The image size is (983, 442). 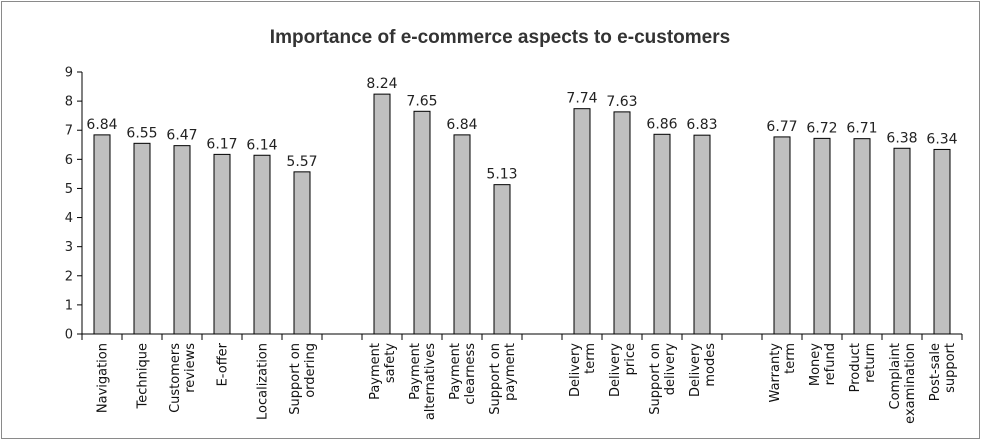 What do you see at coordinates (861, 129) in the screenshot?
I see `data-label: 6.71` at bounding box center [861, 129].